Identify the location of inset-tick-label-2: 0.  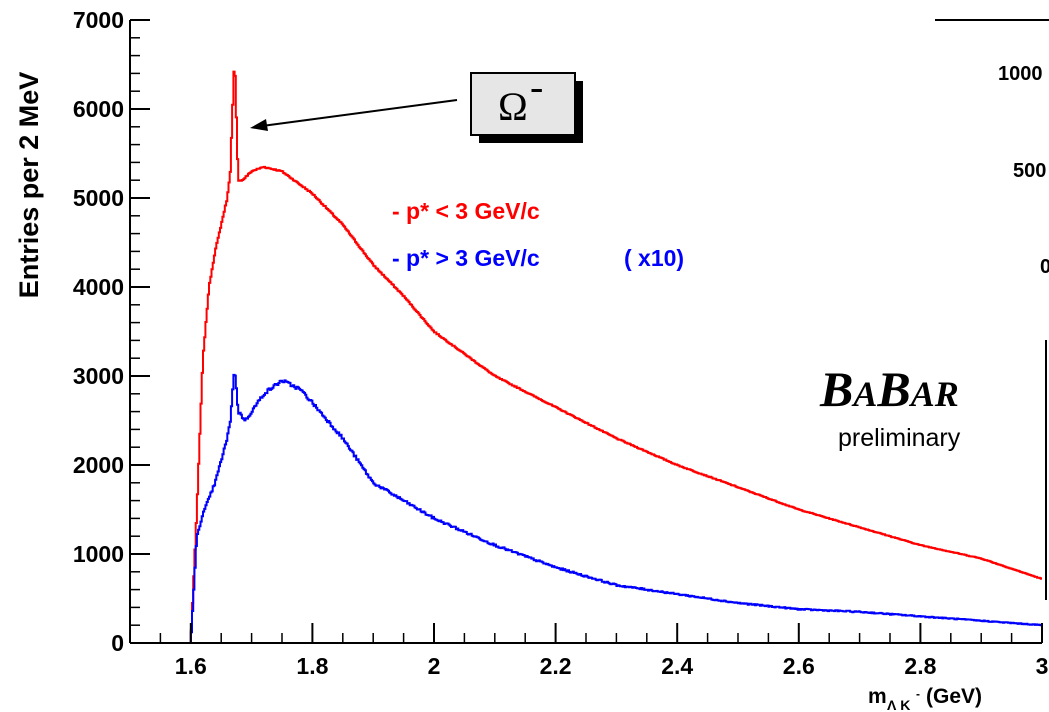
(1044, 267).